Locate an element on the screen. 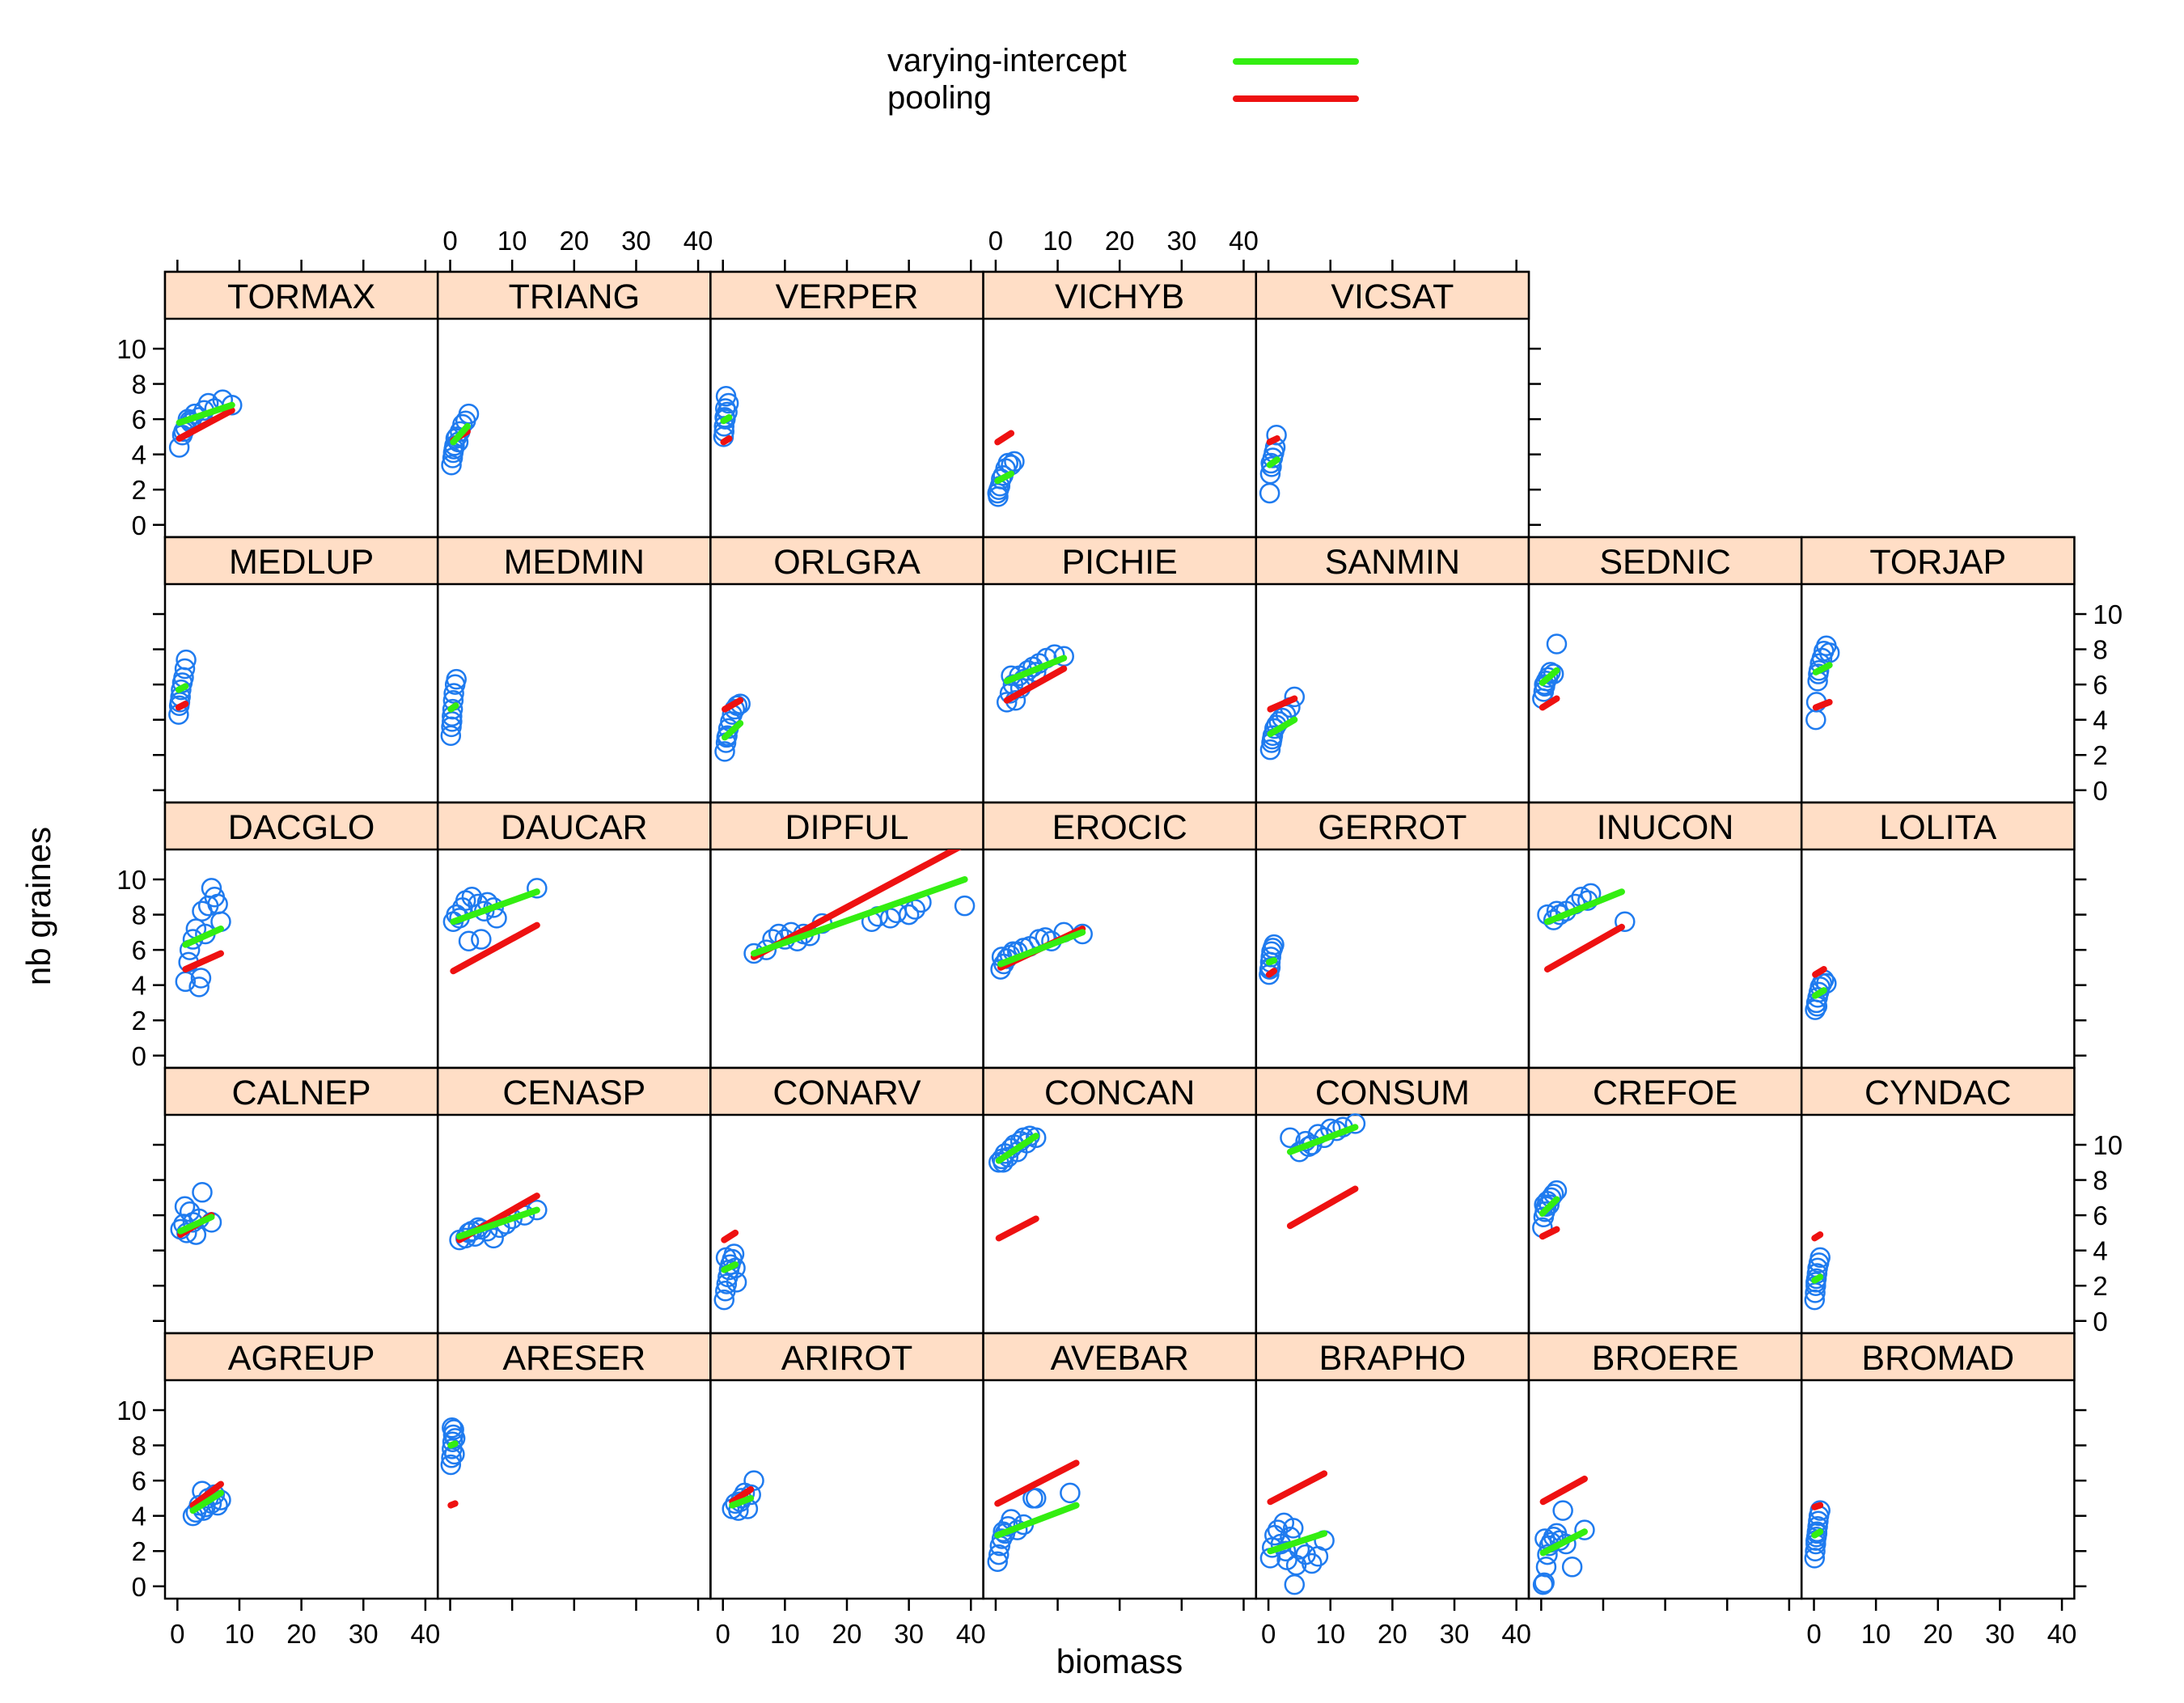 The width and height of the screenshot is (2184, 1703). y-tick-label-right-3-3: 6 is located at coordinates (2100, 1216).